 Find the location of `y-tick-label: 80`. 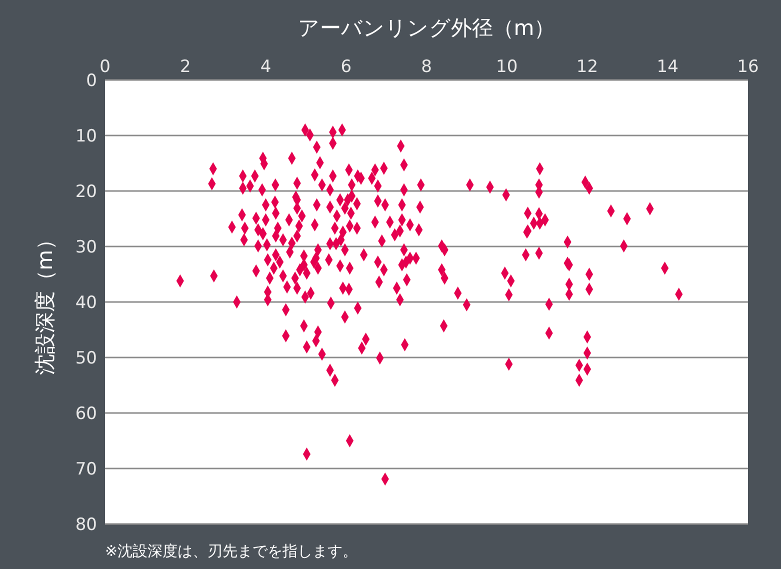

y-tick-label: 80 is located at coordinates (86, 524).